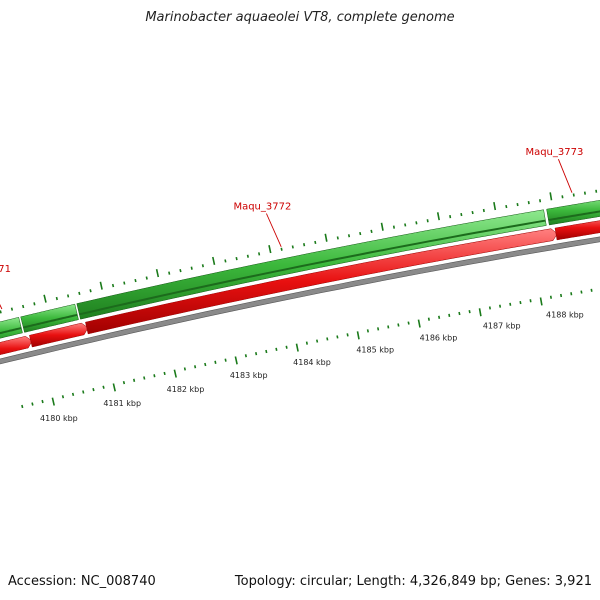 The width and height of the screenshot is (600, 600). Describe the element at coordinates (554, 152) in the screenshot. I see `gene-label: Maqu_3773` at that location.